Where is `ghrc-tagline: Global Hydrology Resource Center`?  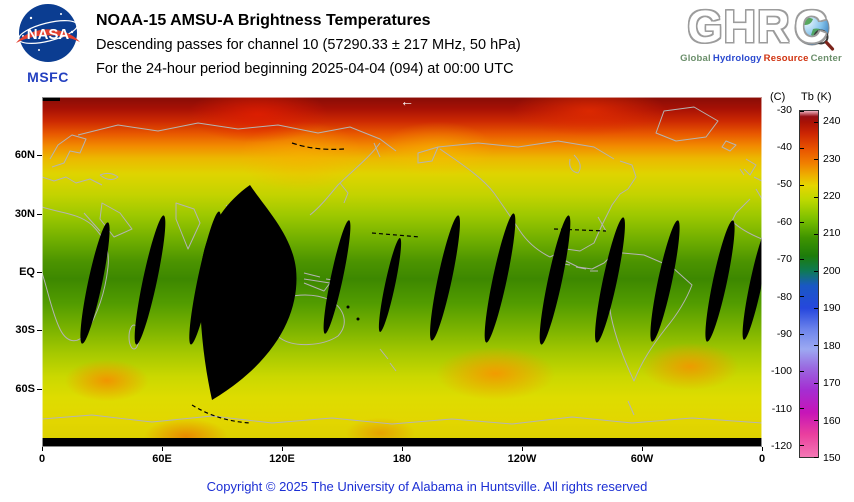 ghrc-tagline: Global Hydrology Resource Center is located at coordinates (761, 58).